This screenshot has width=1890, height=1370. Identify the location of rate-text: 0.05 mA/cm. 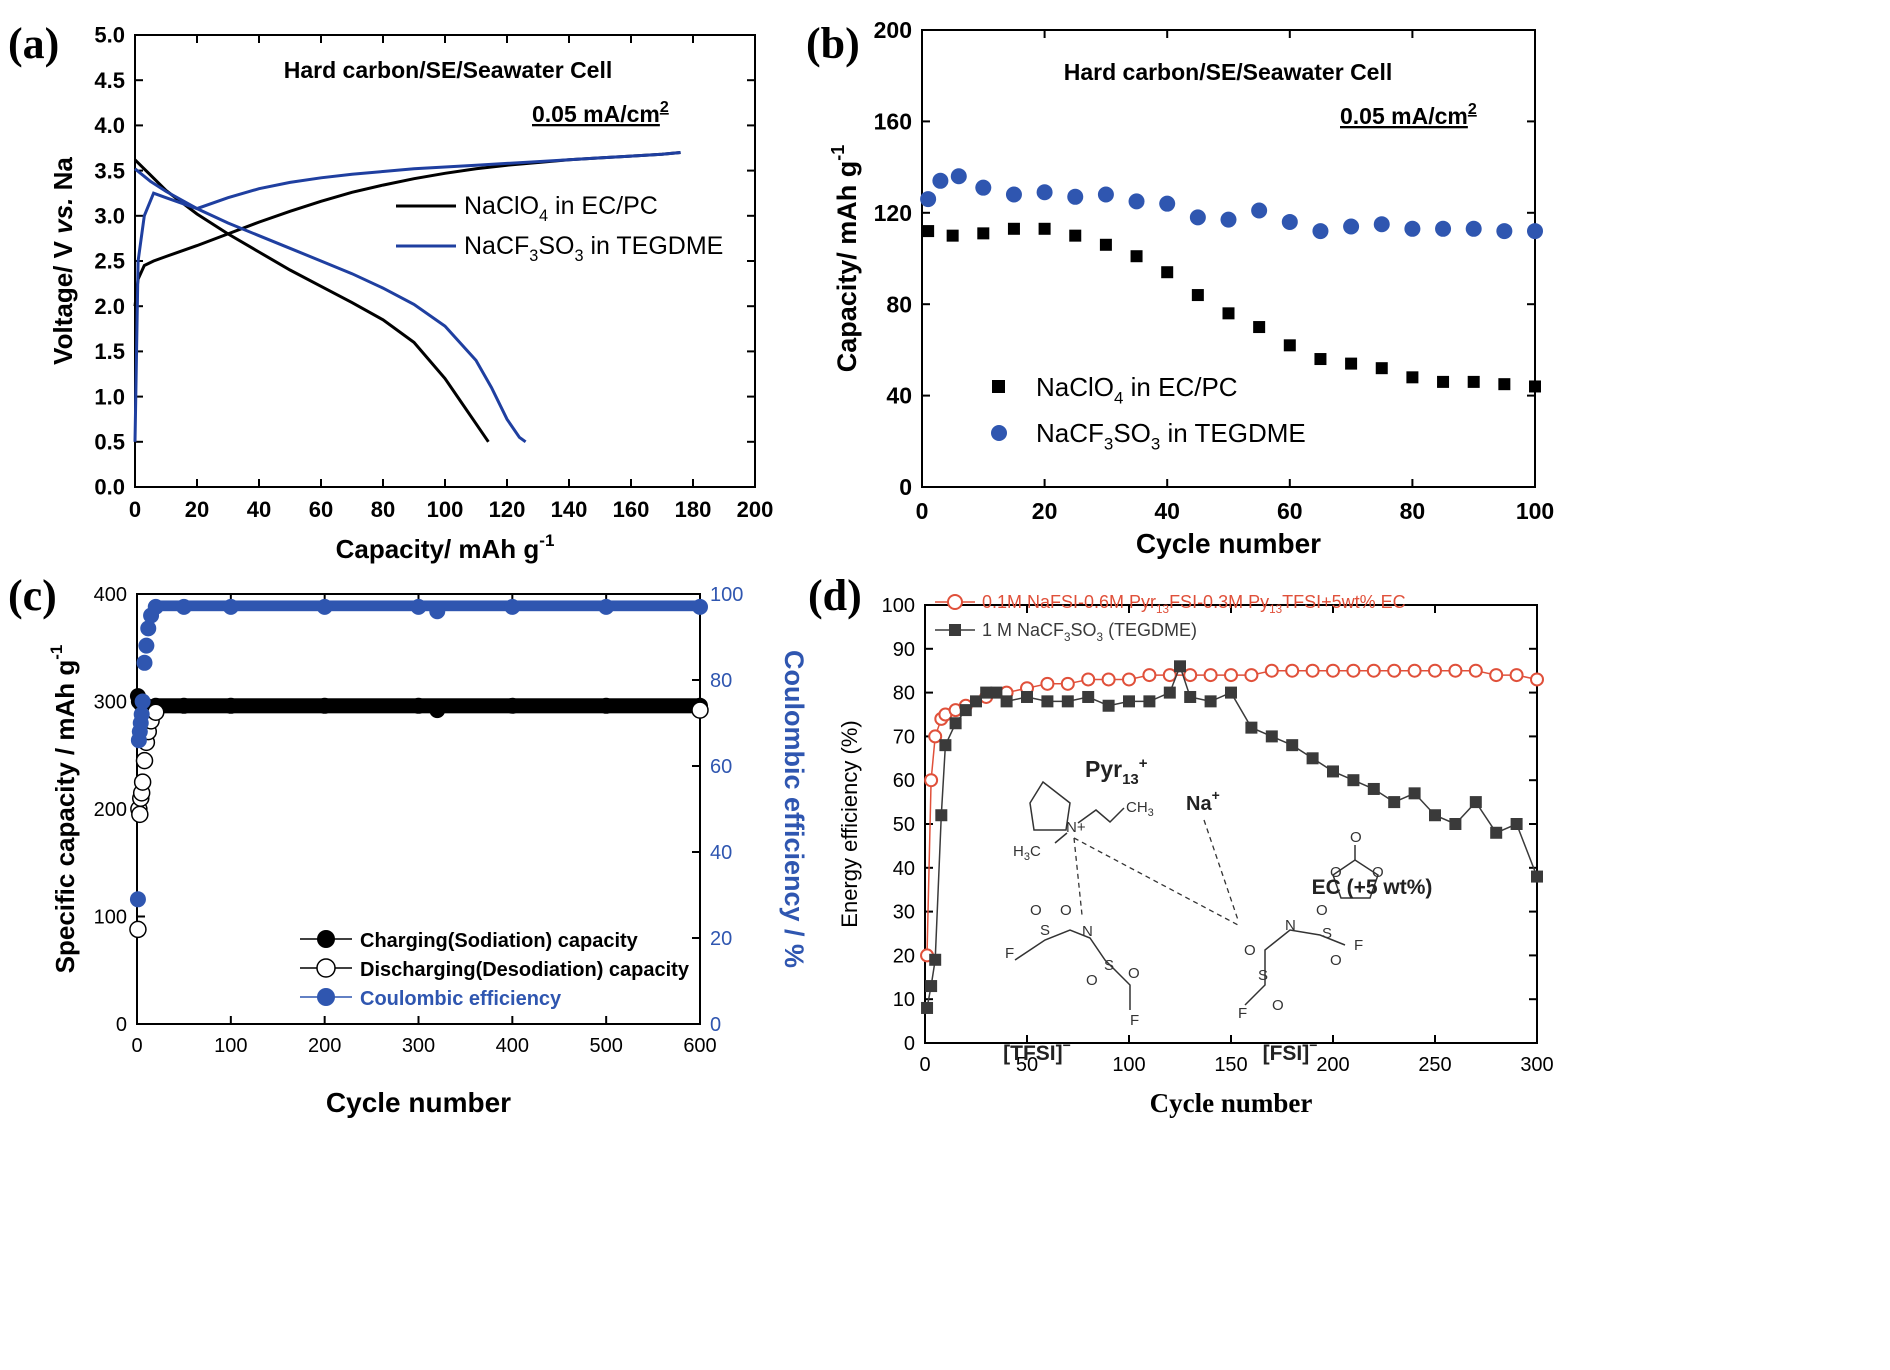
(1404, 116).